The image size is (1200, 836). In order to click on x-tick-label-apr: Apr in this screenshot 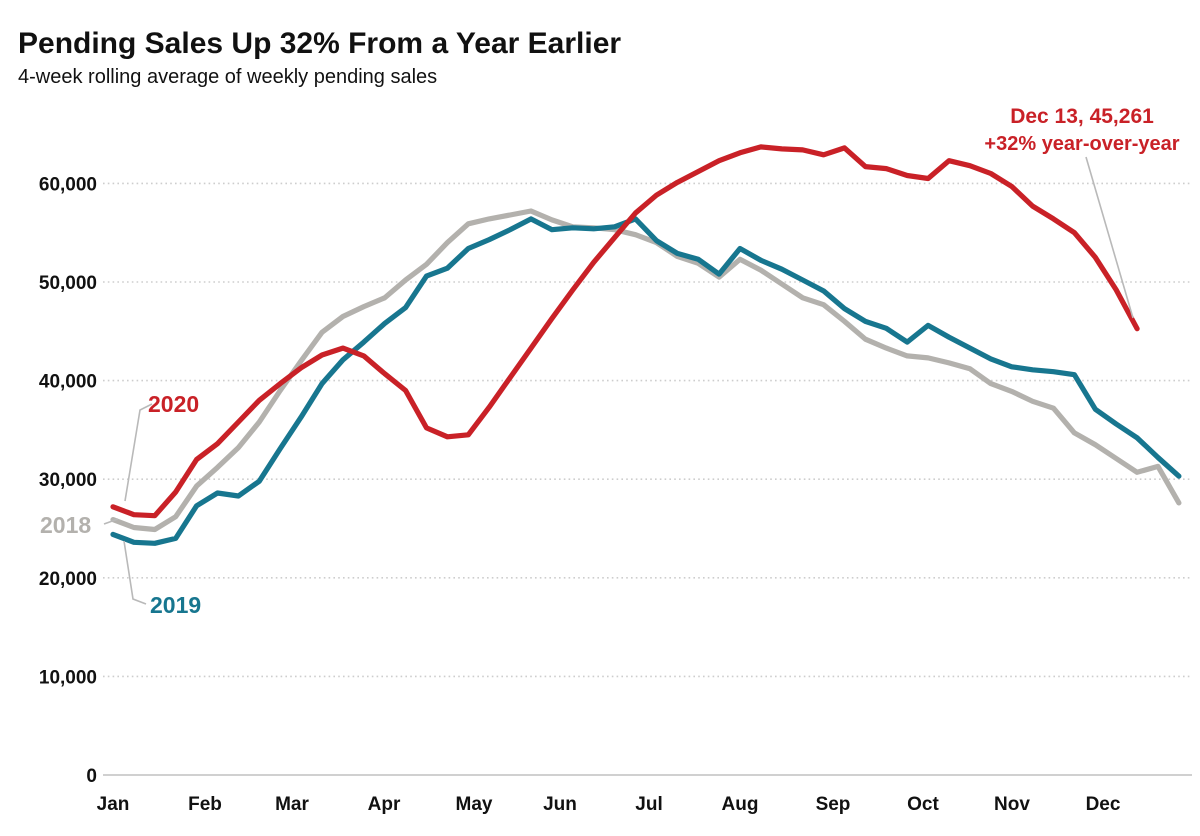, I will do `click(384, 804)`.